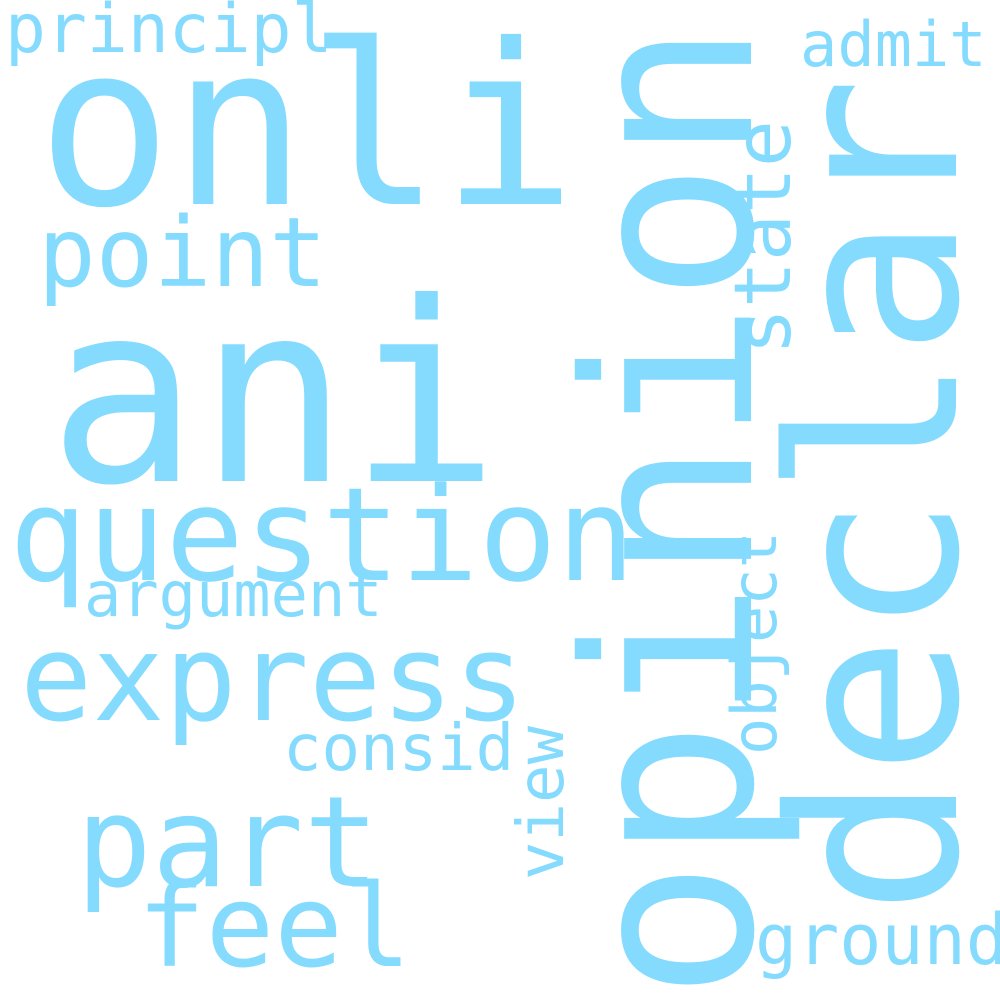  What do you see at coordinates (274, 926) in the screenshot?
I see `word-feel: feel` at bounding box center [274, 926].